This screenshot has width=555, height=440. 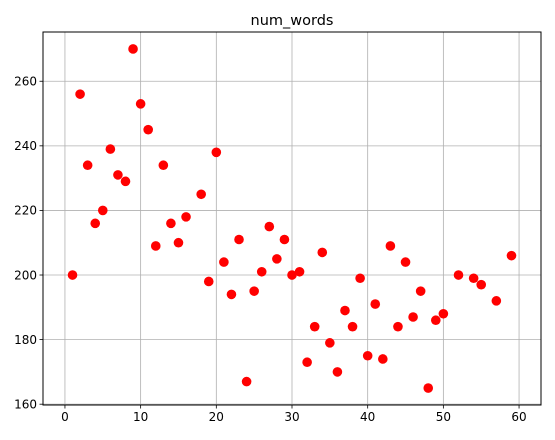 What do you see at coordinates (65, 417) in the screenshot?
I see `x-tick-label: 0` at bounding box center [65, 417].